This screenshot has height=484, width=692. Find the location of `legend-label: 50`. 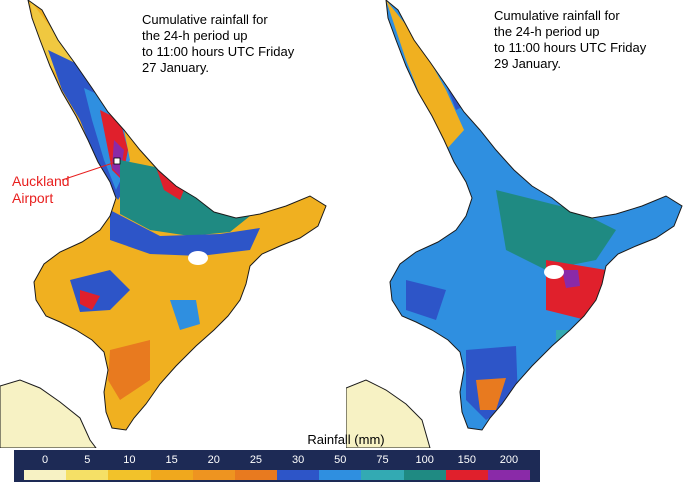

legend-label: 50 is located at coordinates (340, 460).